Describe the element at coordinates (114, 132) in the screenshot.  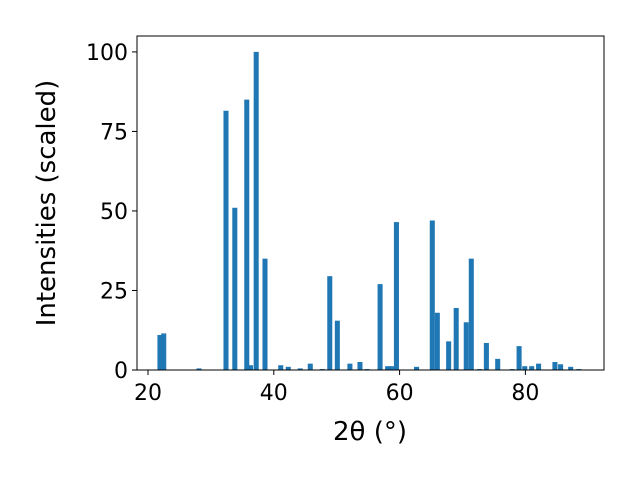
I see `y-tick-label: 75` at that location.